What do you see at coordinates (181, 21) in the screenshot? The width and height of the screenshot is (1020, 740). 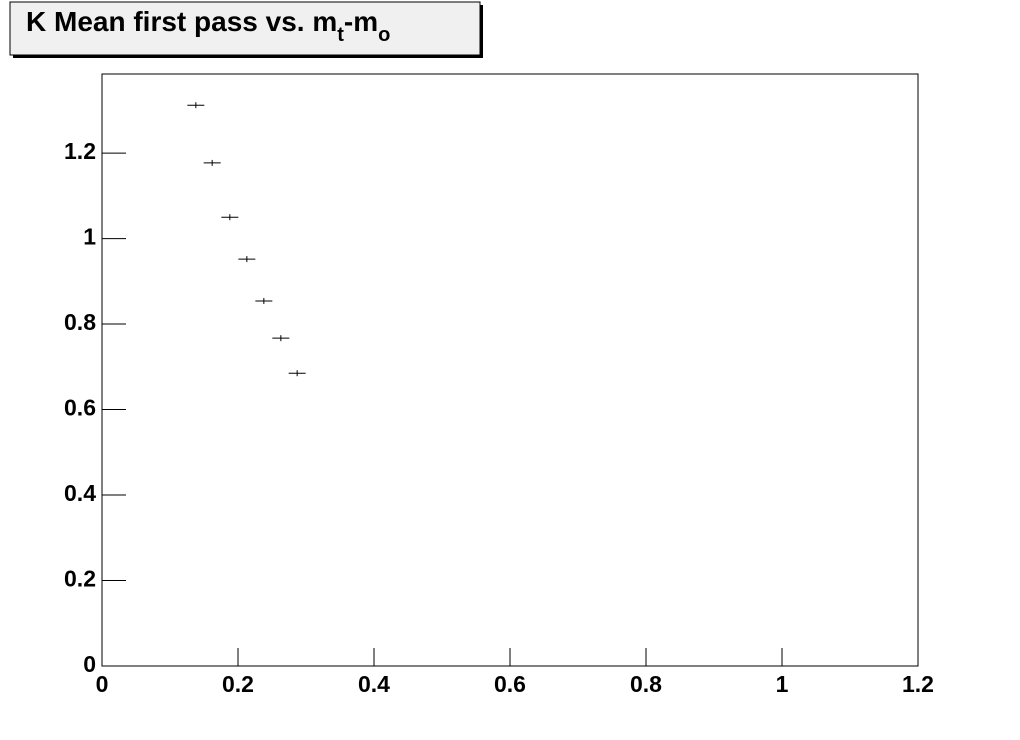 I see `title-segment: K Mean first pass vs. m` at bounding box center [181, 21].